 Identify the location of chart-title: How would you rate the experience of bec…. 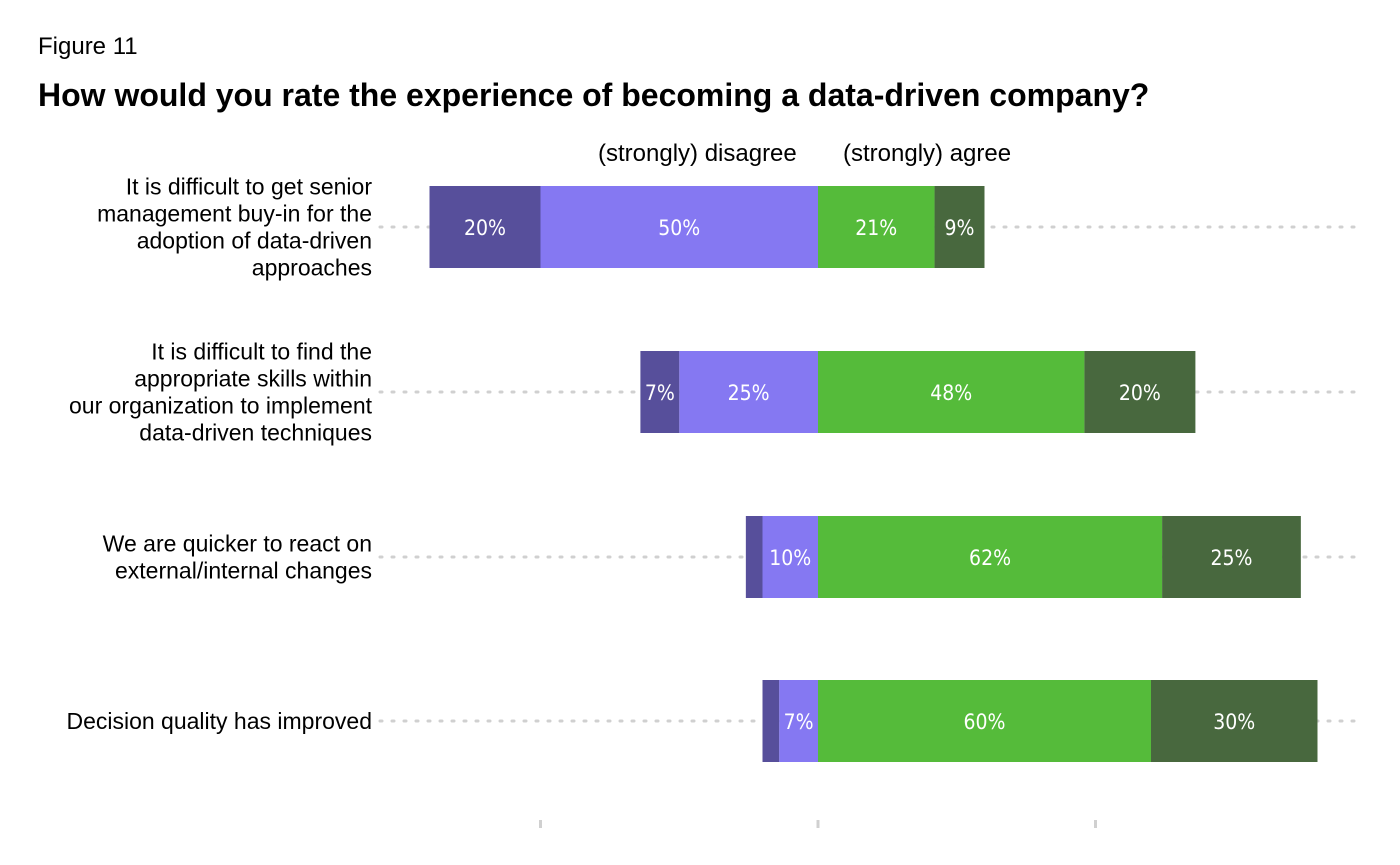
(594, 95).